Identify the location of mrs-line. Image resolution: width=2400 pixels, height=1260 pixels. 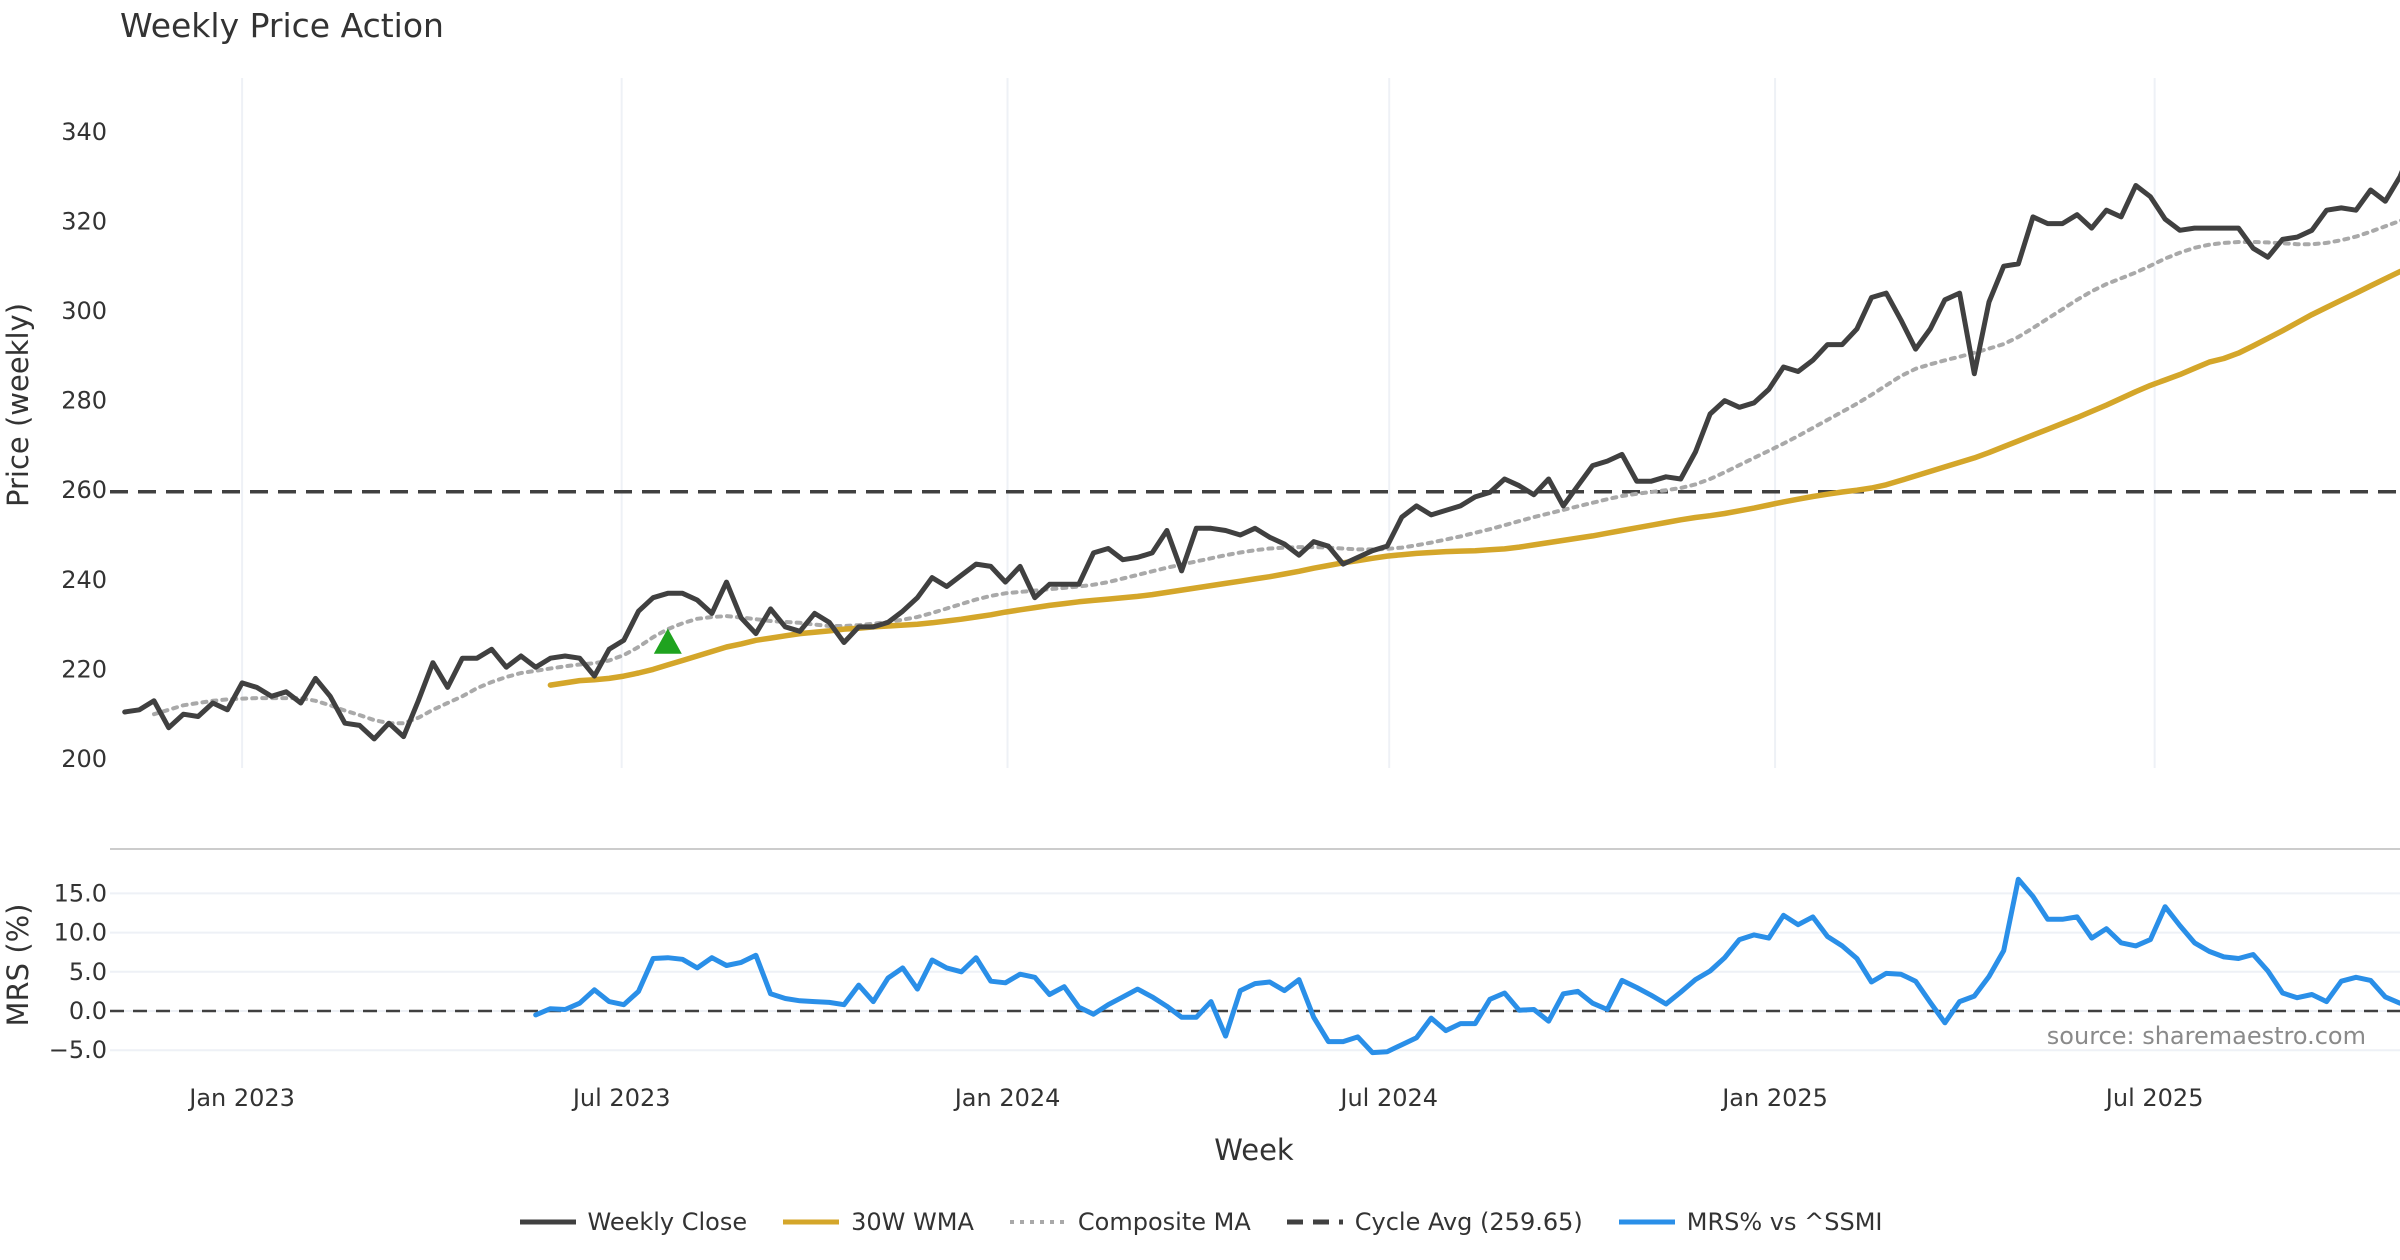
(1466, 966).